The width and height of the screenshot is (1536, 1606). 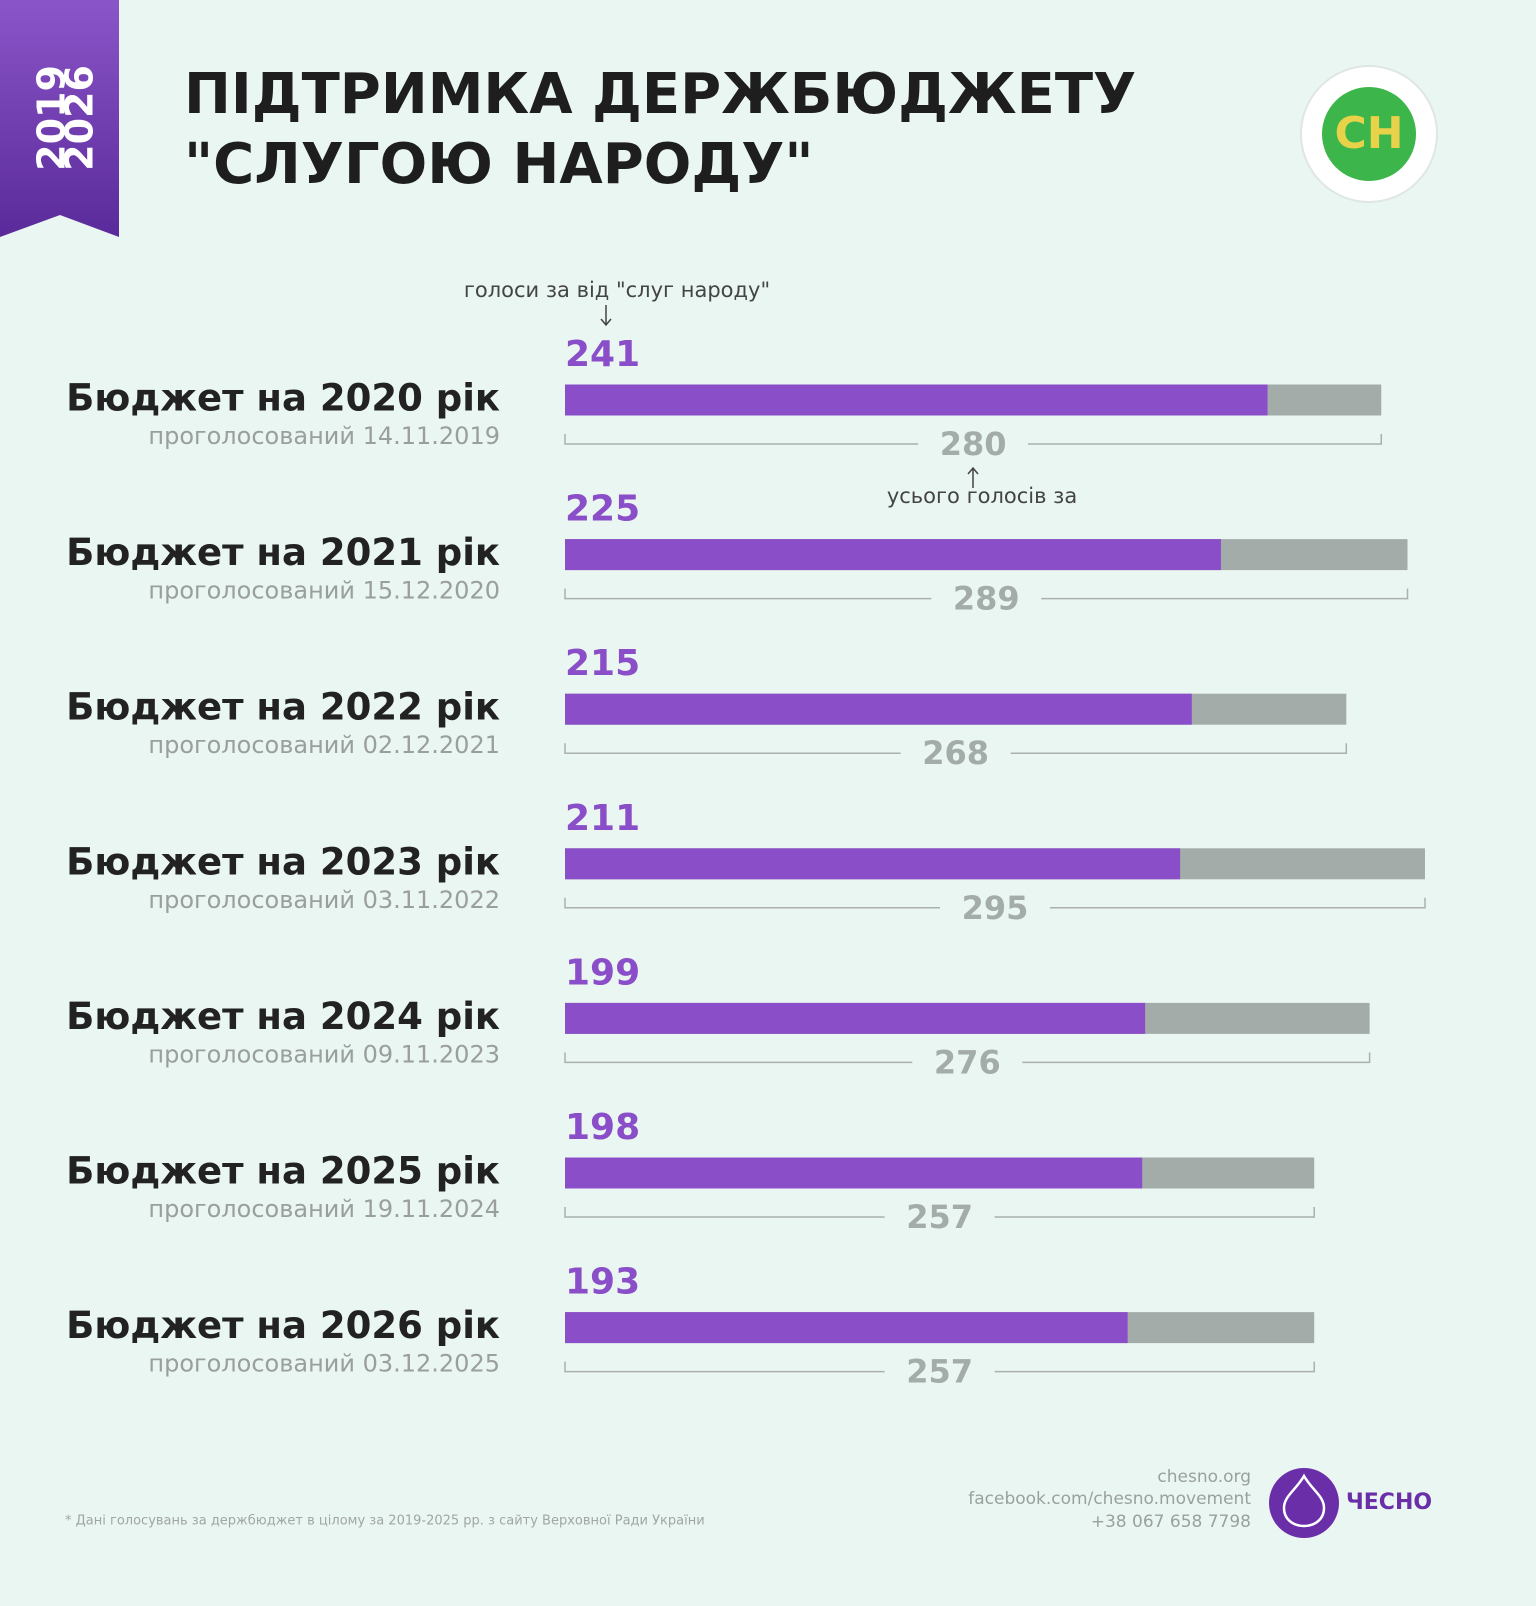 I want to click on category-label: Бюджет на 2025 рік, so click(x=283, y=1171).